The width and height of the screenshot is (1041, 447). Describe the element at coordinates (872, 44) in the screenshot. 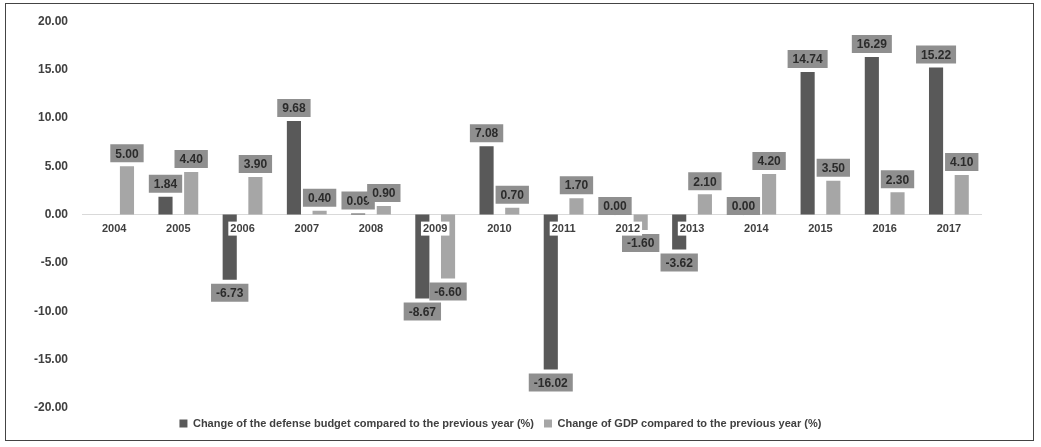

I see `data-label: 16.29` at that location.